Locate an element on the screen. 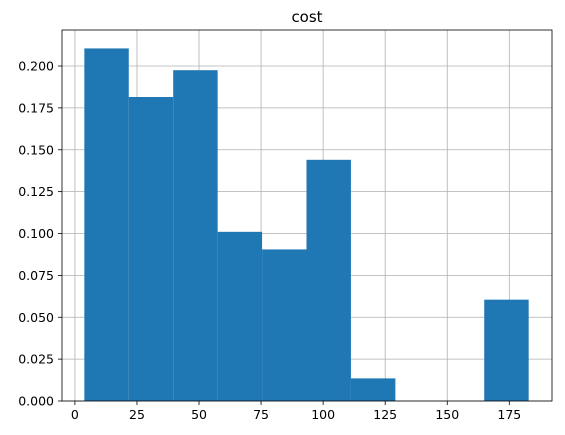 Image resolution: width=565 pixels, height=435 pixels. y-tick-label: 0.050 is located at coordinates (36, 317).